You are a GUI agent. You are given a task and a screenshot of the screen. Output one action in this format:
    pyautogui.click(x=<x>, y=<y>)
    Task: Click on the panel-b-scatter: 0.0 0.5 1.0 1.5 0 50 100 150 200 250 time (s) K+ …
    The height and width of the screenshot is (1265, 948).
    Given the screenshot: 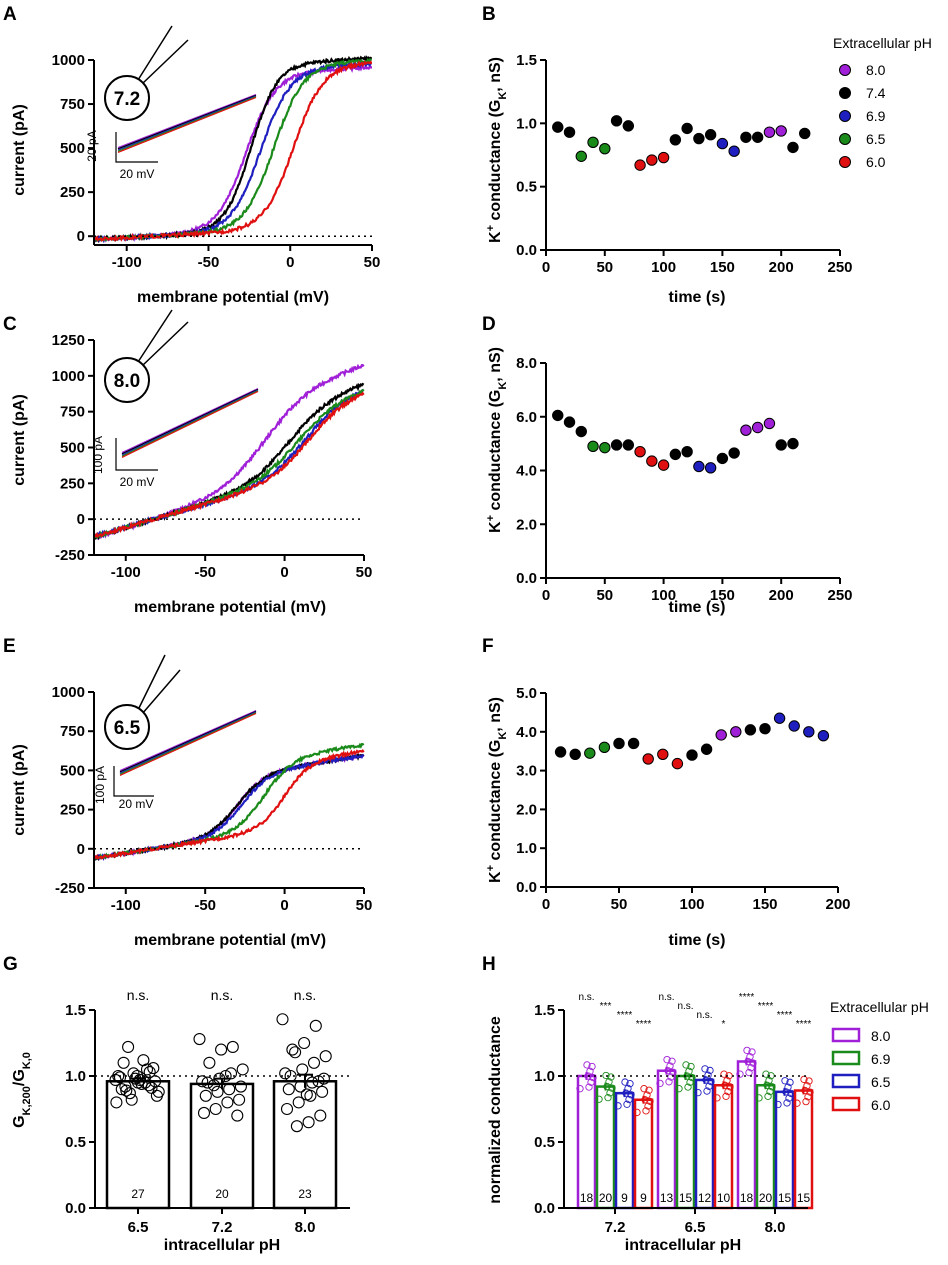 What is the action you would take?
    pyautogui.click(x=669, y=179)
    